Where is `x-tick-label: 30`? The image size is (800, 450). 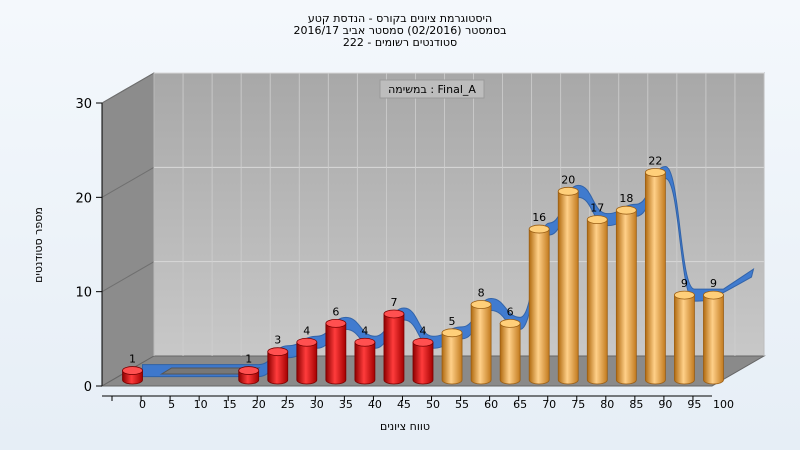 x-tick-label: 30 is located at coordinates (317, 404).